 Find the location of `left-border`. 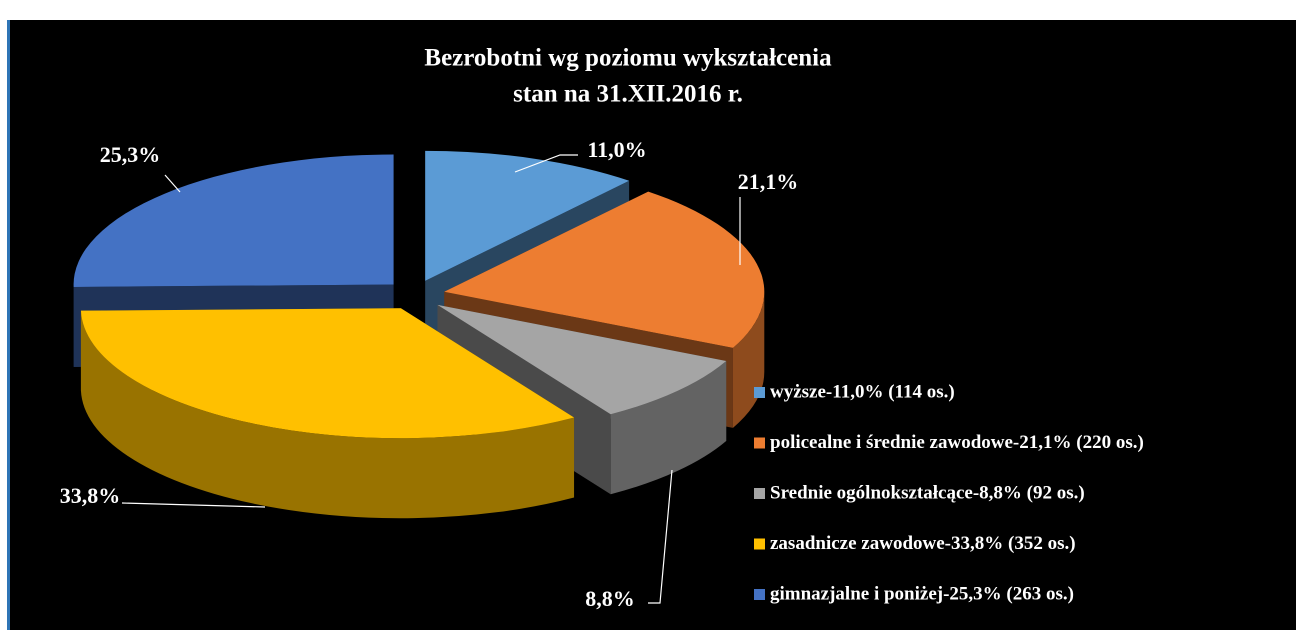

left-border is located at coordinates (8, 325).